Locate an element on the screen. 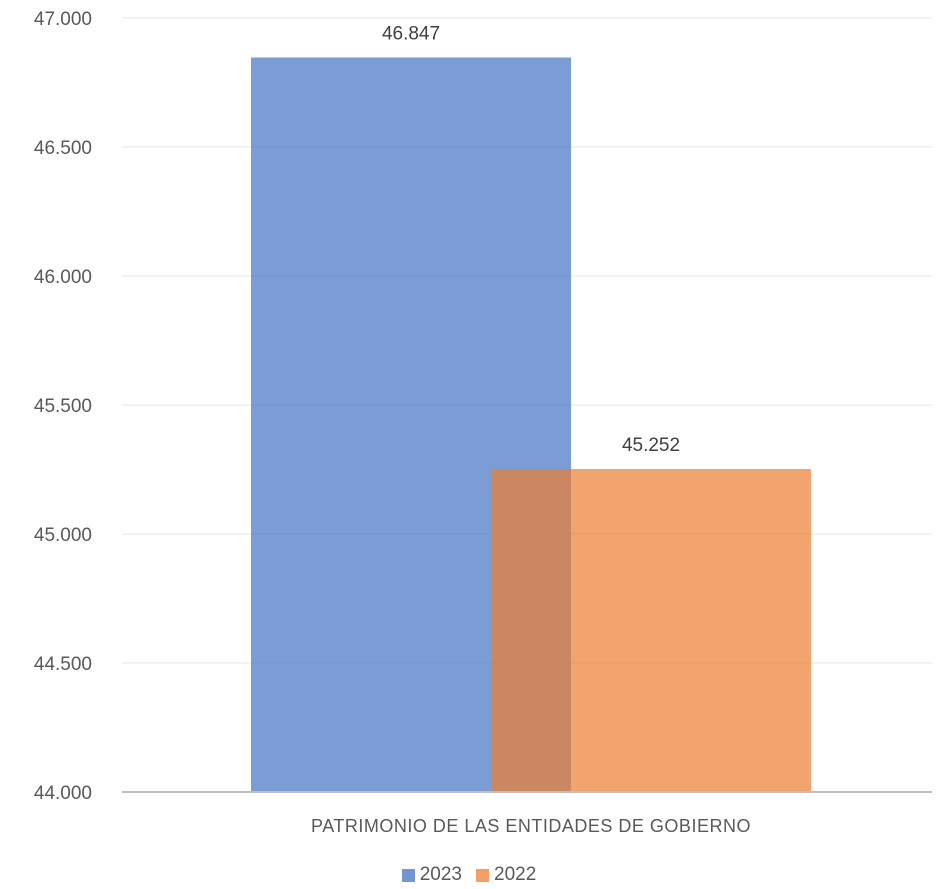  y-tick-label: 44.000 is located at coordinates (63, 793).